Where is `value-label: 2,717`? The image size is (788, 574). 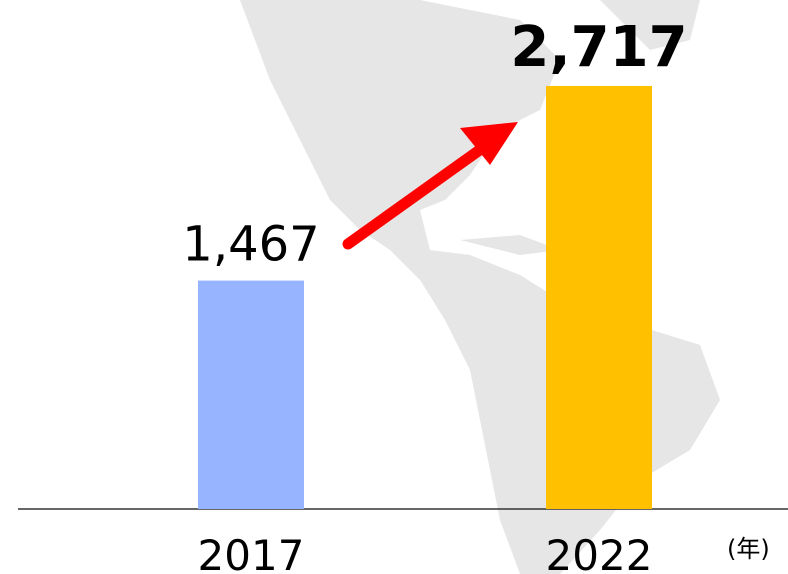 value-label: 2,717 is located at coordinates (598, 47).